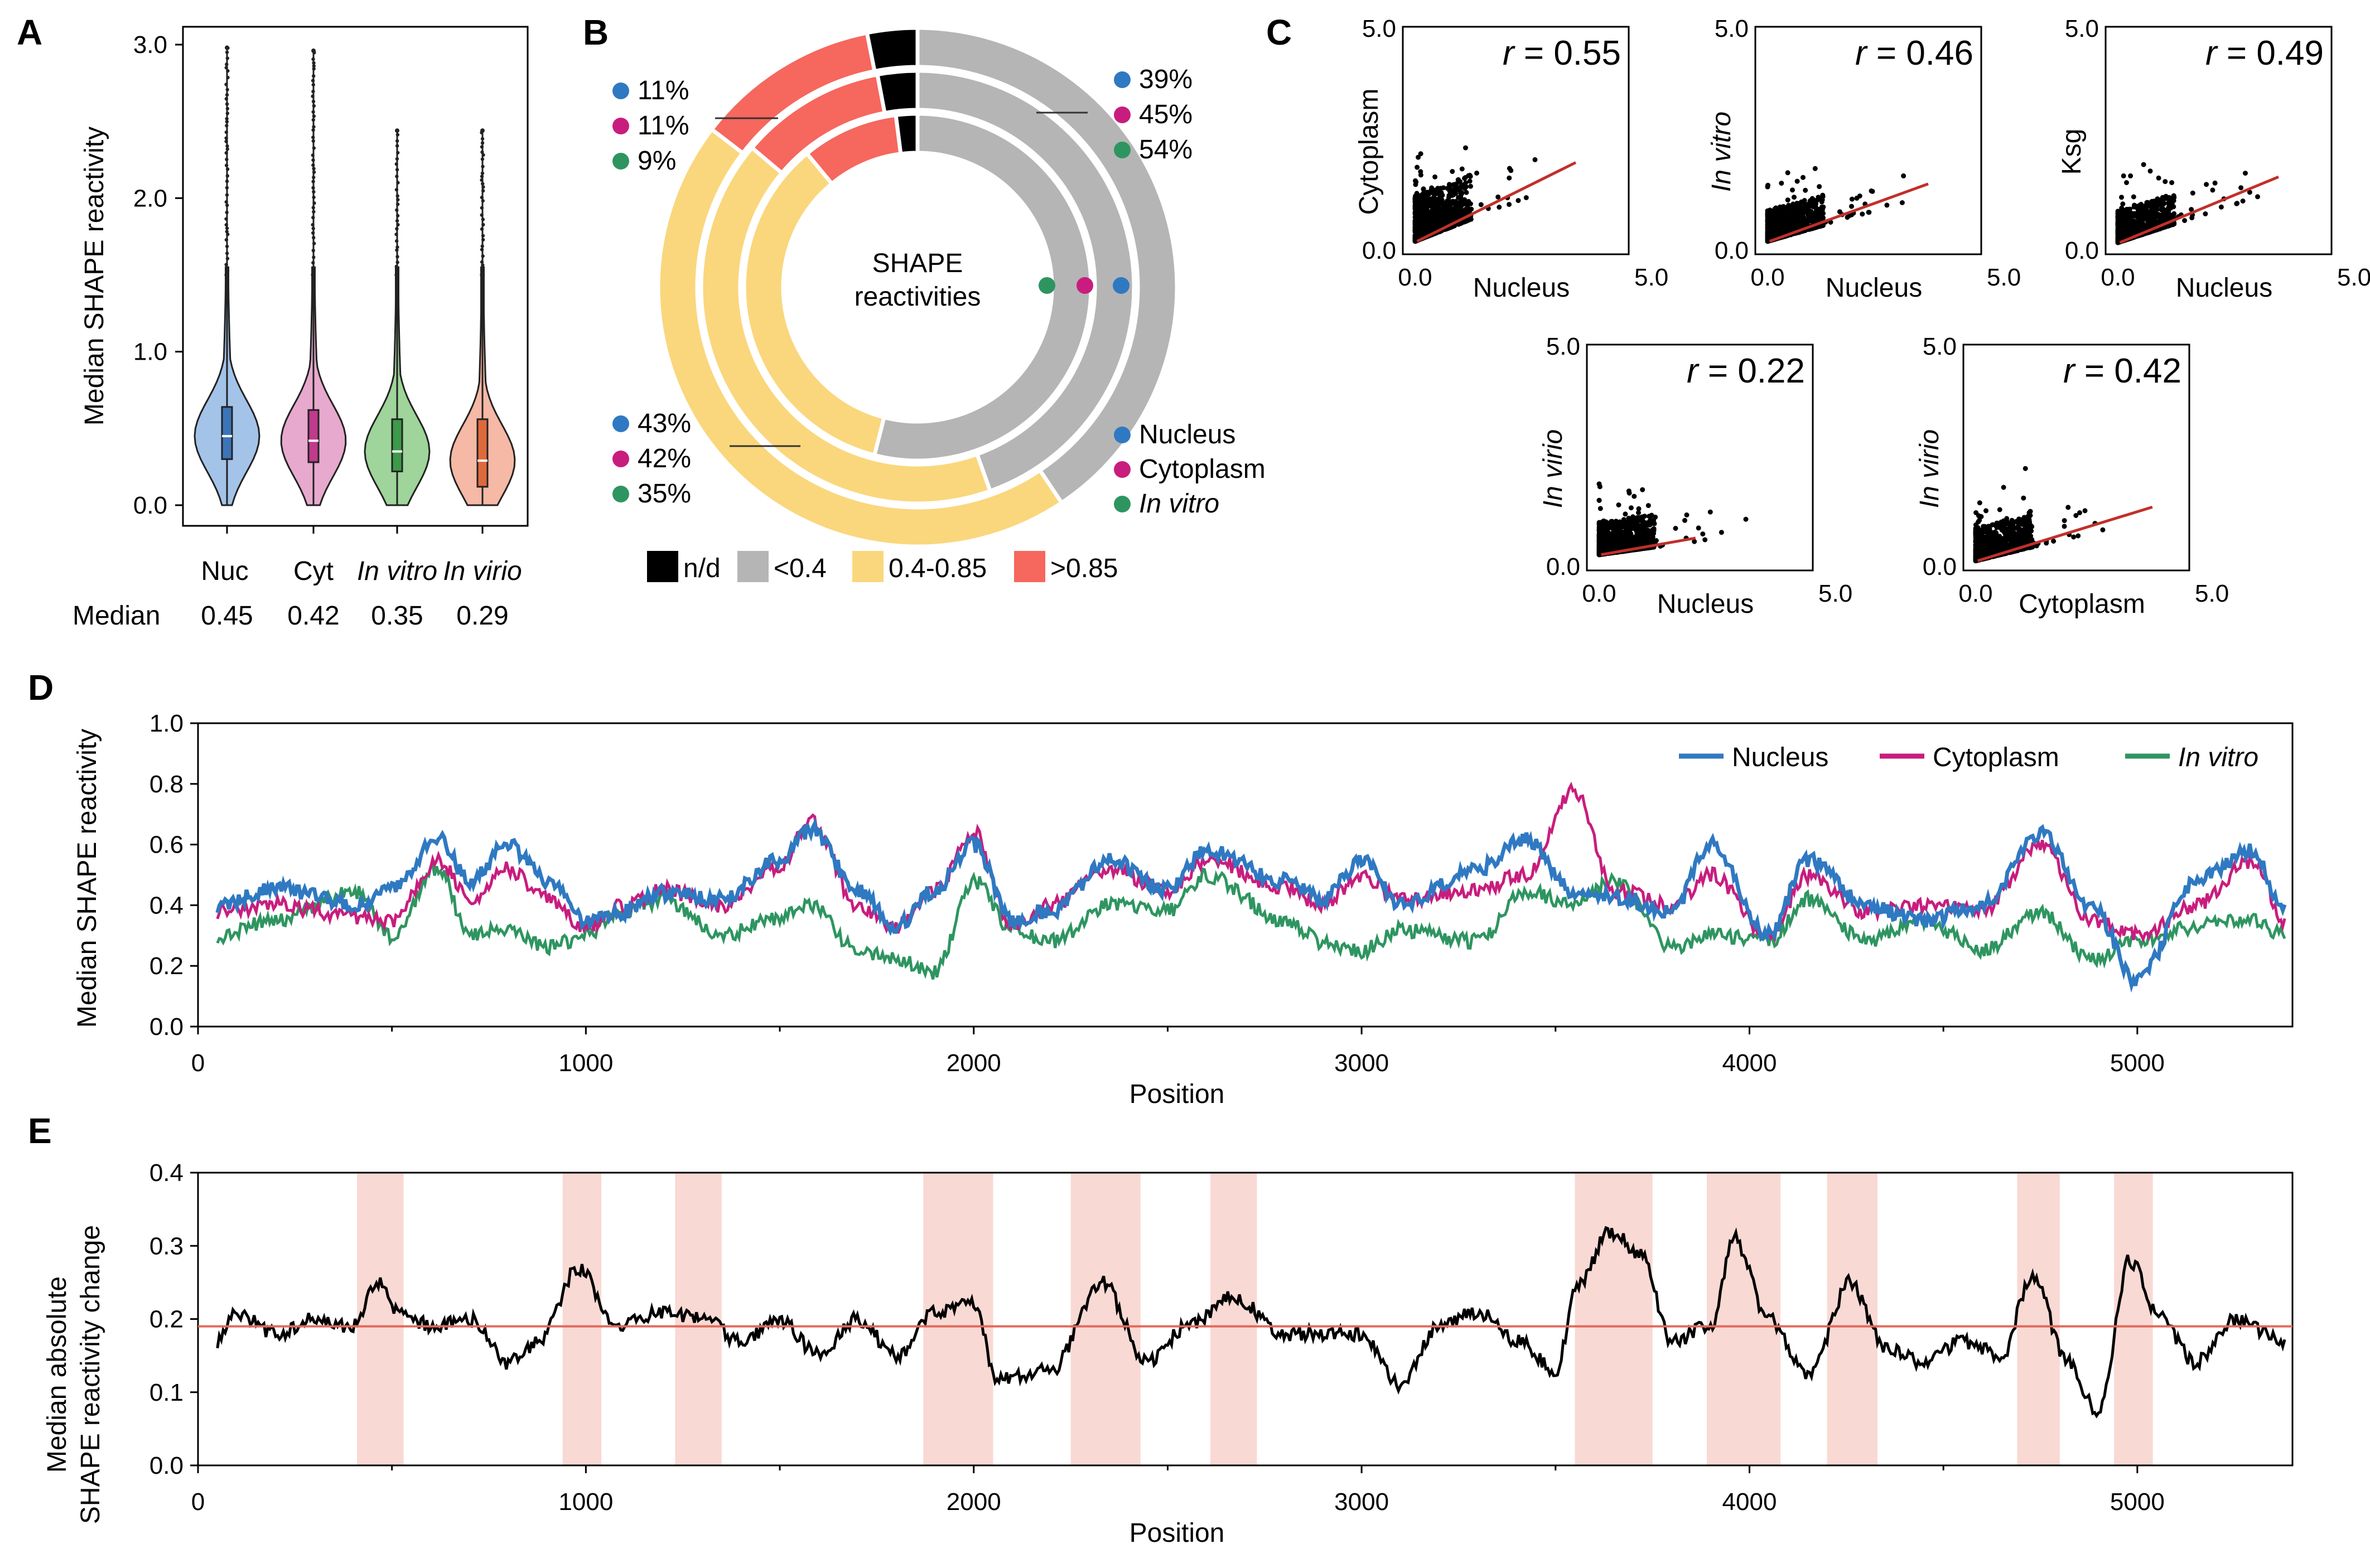 Image resolution: width=2370 pixels, height=1568 pixels. Describe the element at coordinates (1868, 140) in the screenshot. I see `scatter-frame` at that location.